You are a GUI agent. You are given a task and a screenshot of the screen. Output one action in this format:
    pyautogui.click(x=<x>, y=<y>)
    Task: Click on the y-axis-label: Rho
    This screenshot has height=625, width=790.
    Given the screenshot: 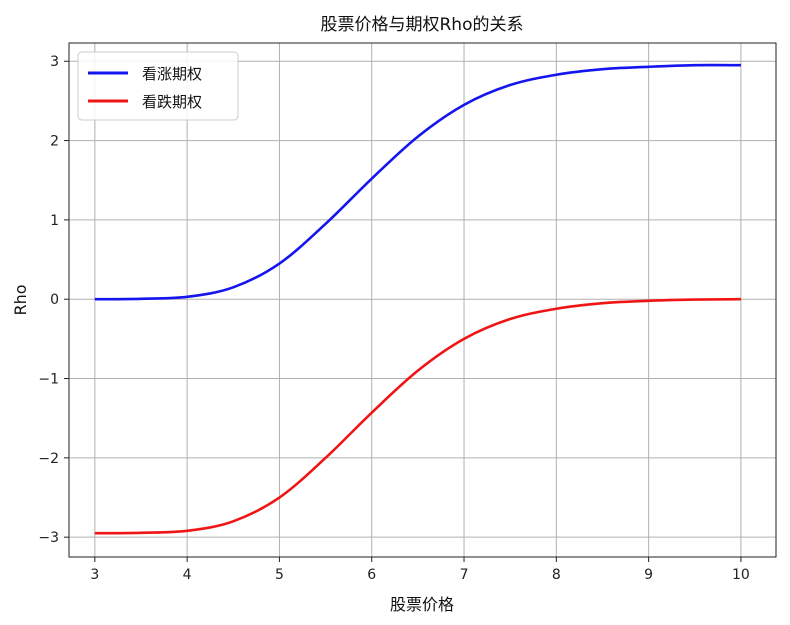 What is the action you would take?
    pyautogui.click(x=20, y=299)
    